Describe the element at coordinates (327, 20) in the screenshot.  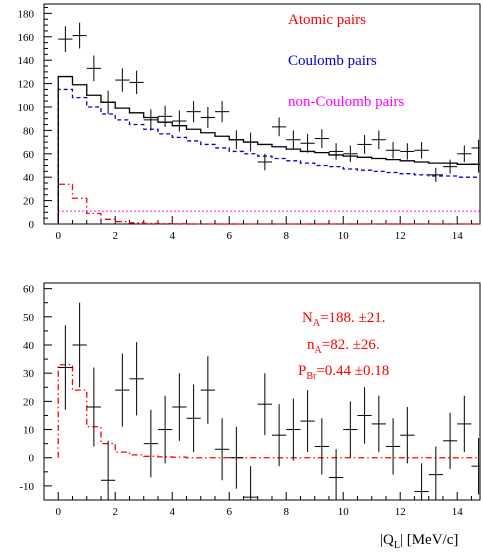
I see `legend-atomic-pairs: Atomic pairs` at that location.